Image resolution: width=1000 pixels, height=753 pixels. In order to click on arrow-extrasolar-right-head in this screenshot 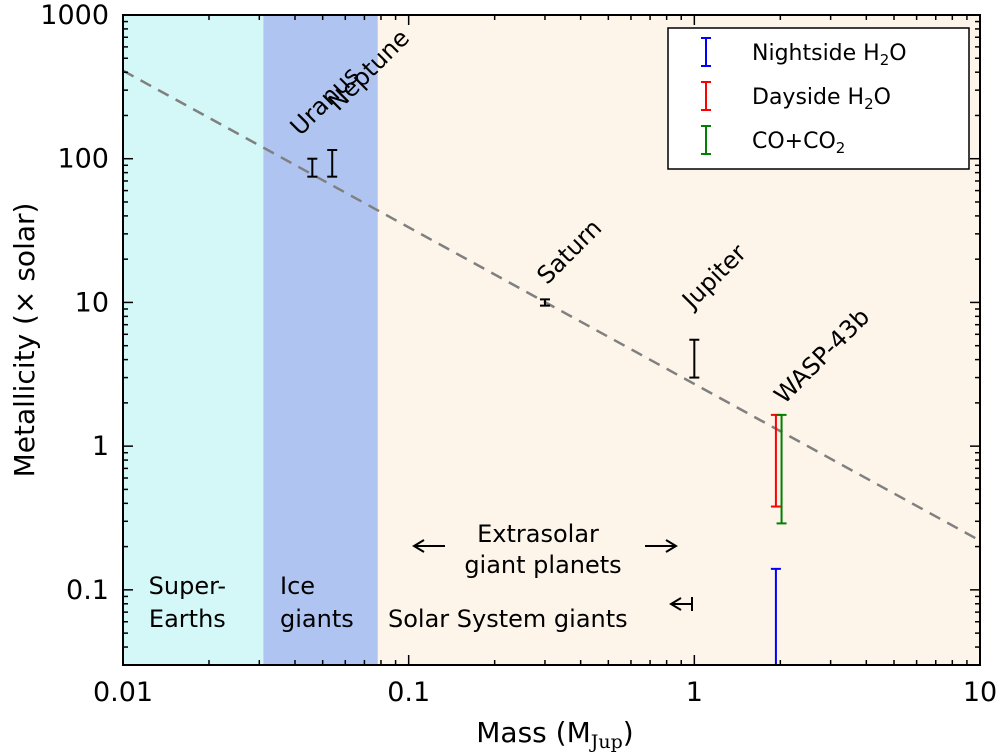, I will do `click(671, 546)`.